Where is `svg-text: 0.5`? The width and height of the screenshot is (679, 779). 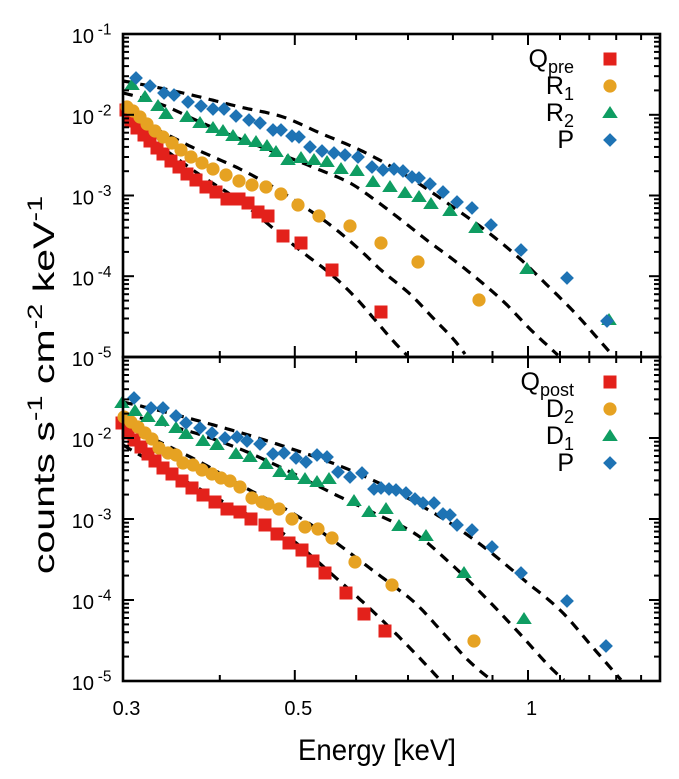
svg-text: 0.5 is located at coordinates (298, 709).